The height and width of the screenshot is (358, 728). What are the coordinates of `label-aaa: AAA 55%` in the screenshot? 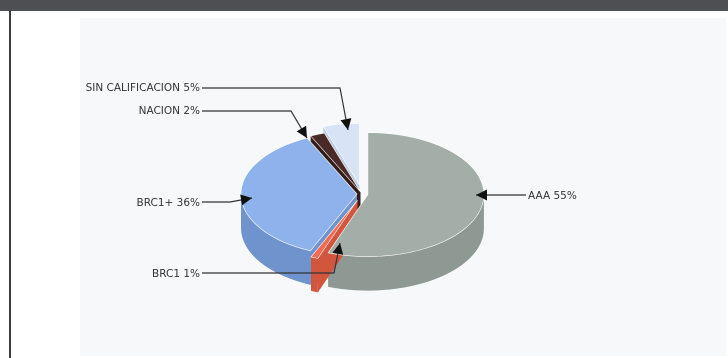 It's located at (552, 196).